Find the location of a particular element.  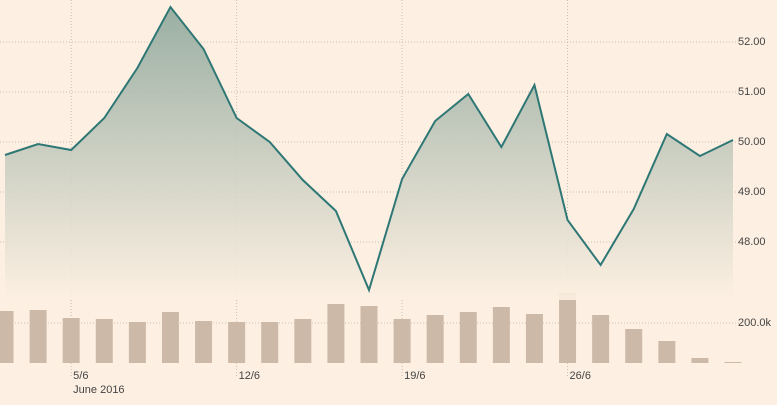

y-tick-label: 49.00 is located at coordinates (752, 192).